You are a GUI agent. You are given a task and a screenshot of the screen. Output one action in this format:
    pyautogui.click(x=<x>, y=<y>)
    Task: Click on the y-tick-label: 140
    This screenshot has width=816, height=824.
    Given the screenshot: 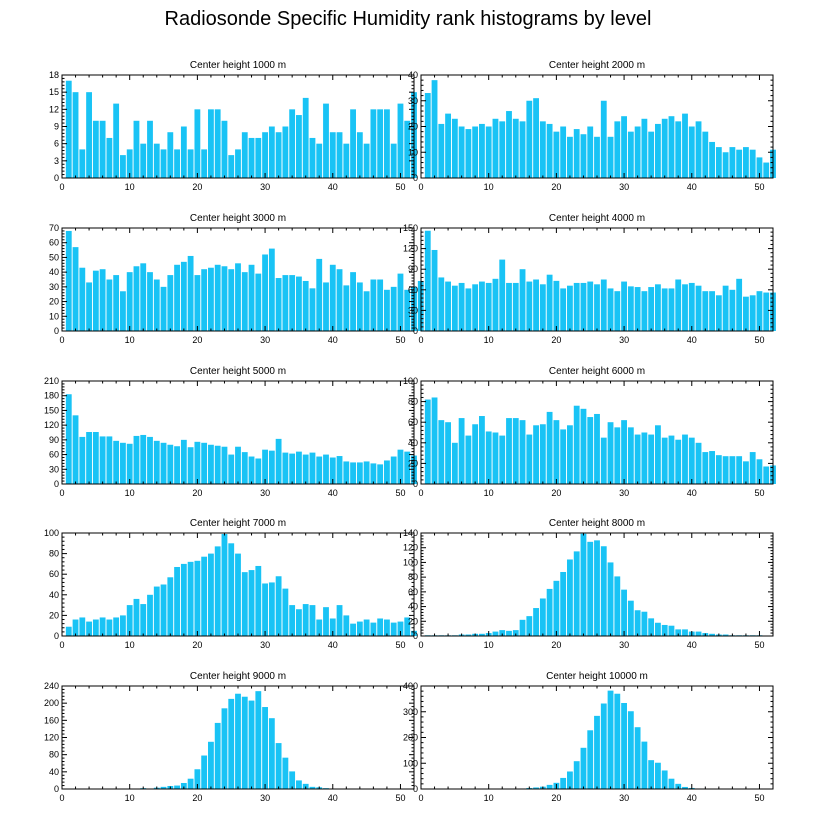 What is the action you would take?
    pyautogui.click(x=410, y=533)
    